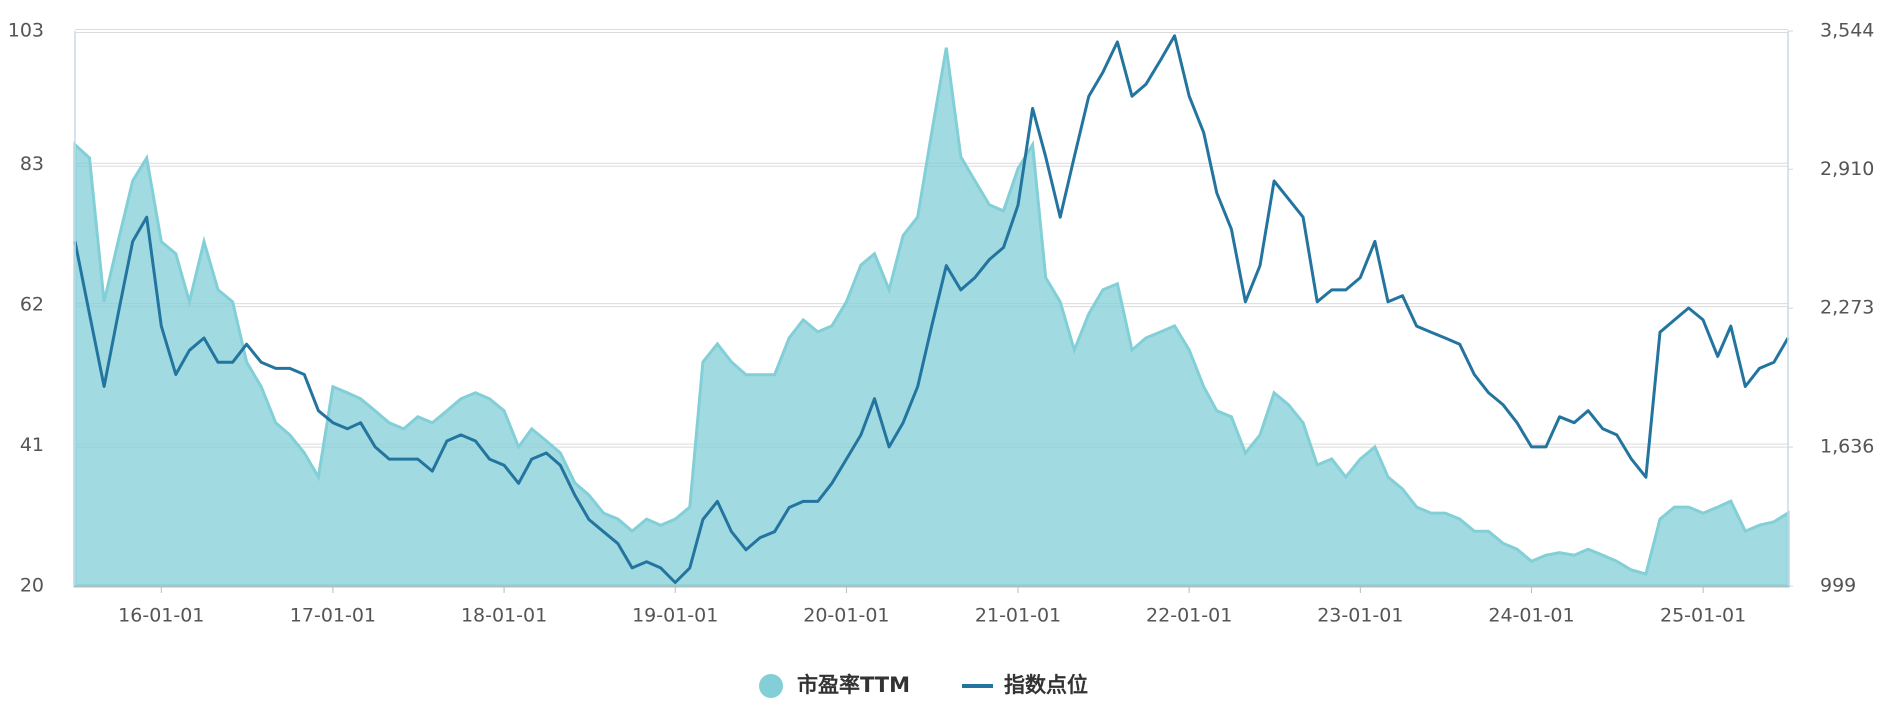  Describe the element at coordinates (853, 685) in the screenshot. I see `legend-label: 市盈率TTM` at that location.